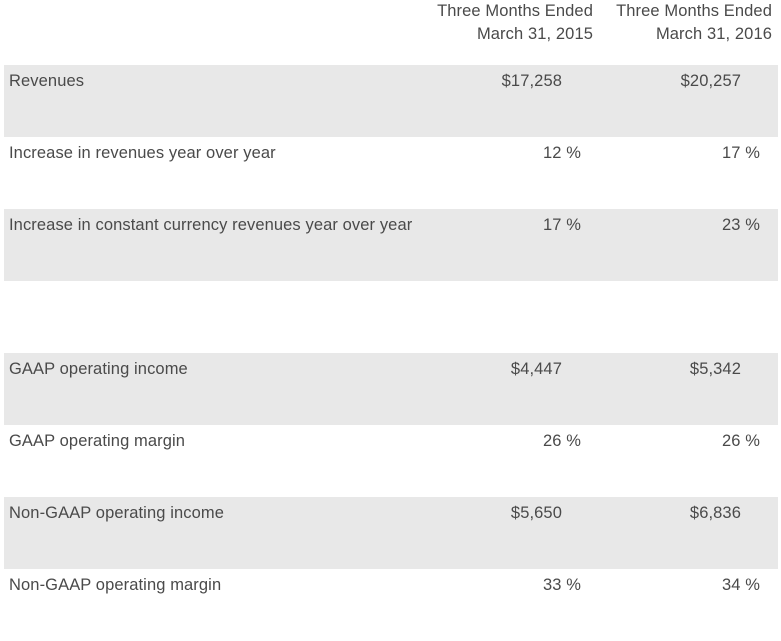  What do you see at coordinates (740, 441) in the screenshot?
I see `value-2016: 26 %` at bounding box center [740, 441].